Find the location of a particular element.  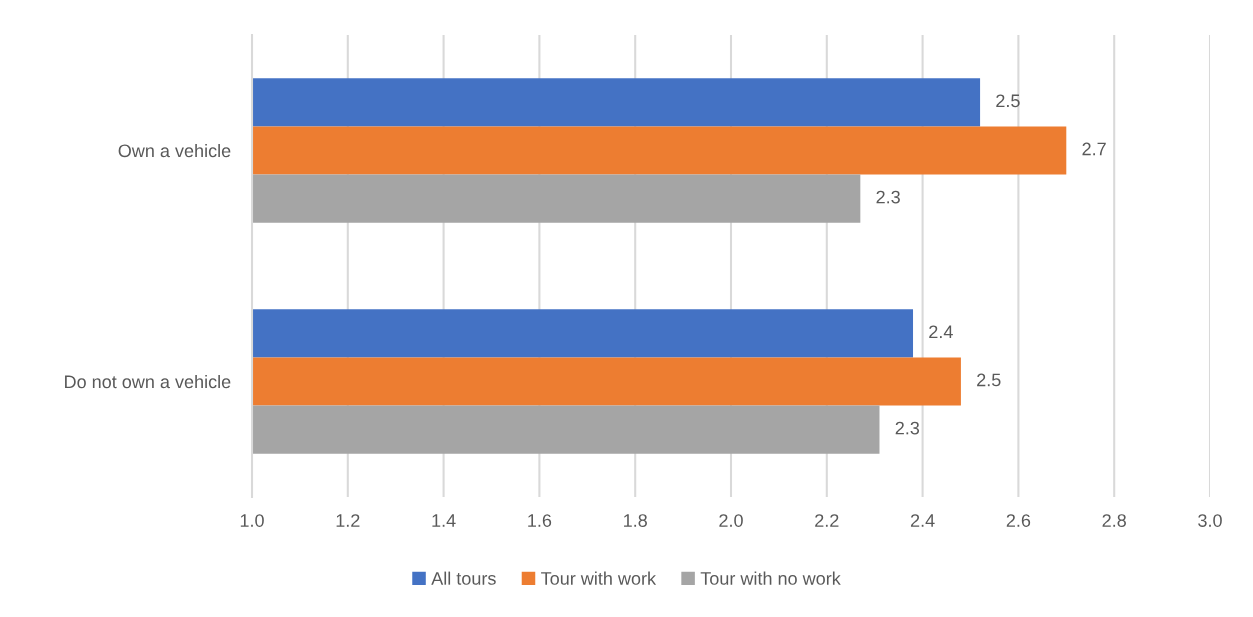

x-tick-label: 1.0 is located at coordinates (252, 520).